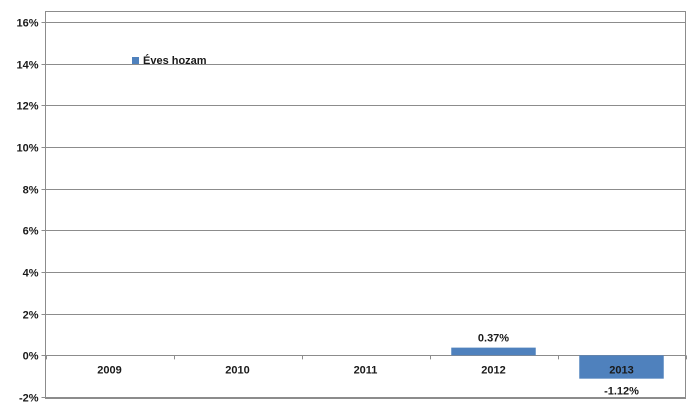  I want to click on y-tick-label: 8%, so click(31, 191).